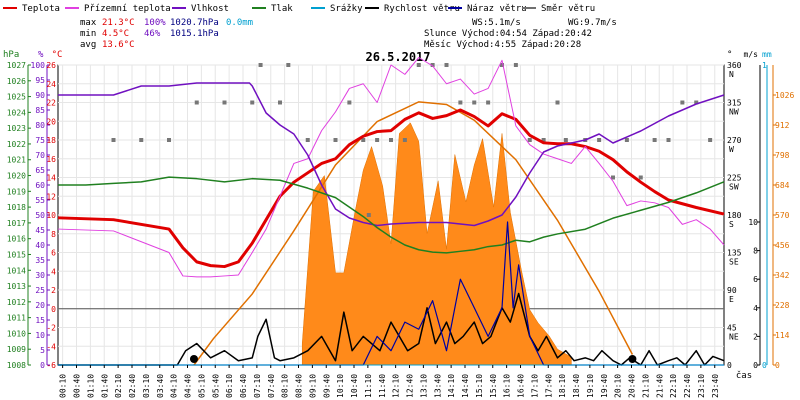 The image size is (800, 400). Describe the element at coordinates (40, 245) in the screenshot. I see `humidity-tick-label: 40` at that location.